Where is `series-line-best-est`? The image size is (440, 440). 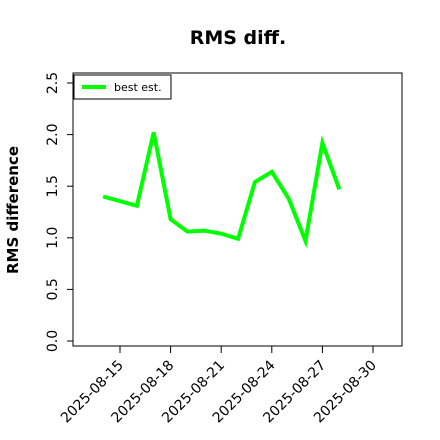 series-line-best-est is located at coordinates (222, 190).